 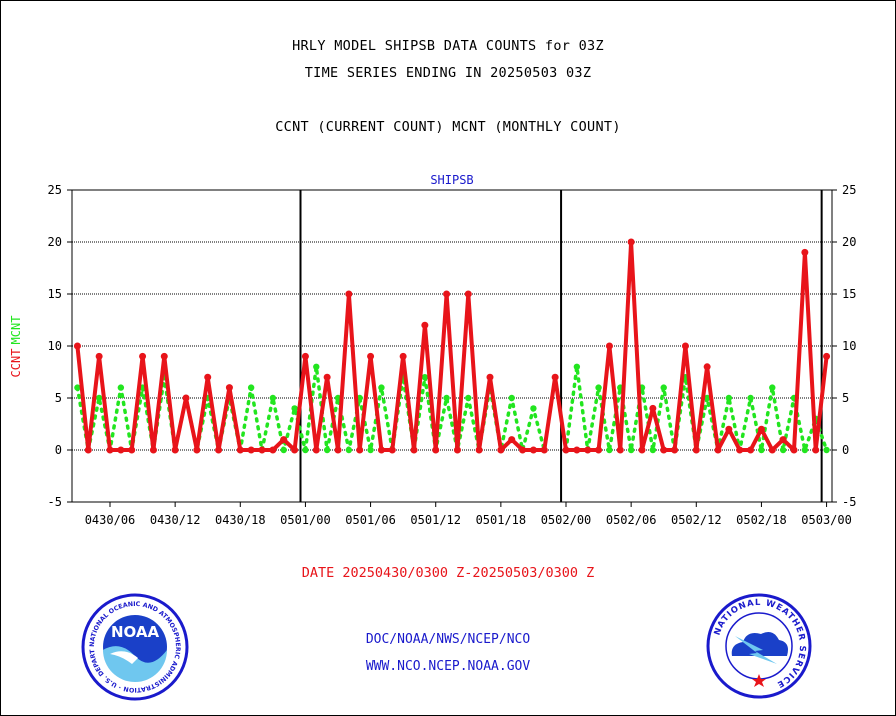 What do you see at coordinates (55, 502) in the screenshot?
I see `y-tick-label-left: -5` at bounding box center [55, 502].